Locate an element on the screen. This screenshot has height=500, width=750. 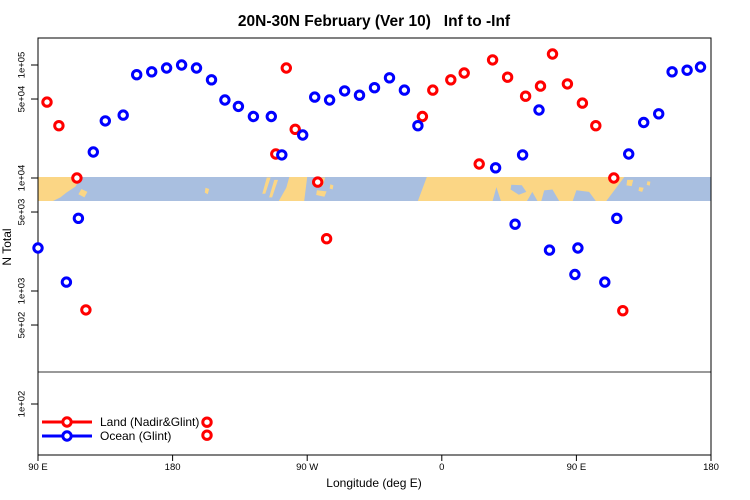
map-band is located at coordinates (374, 189).